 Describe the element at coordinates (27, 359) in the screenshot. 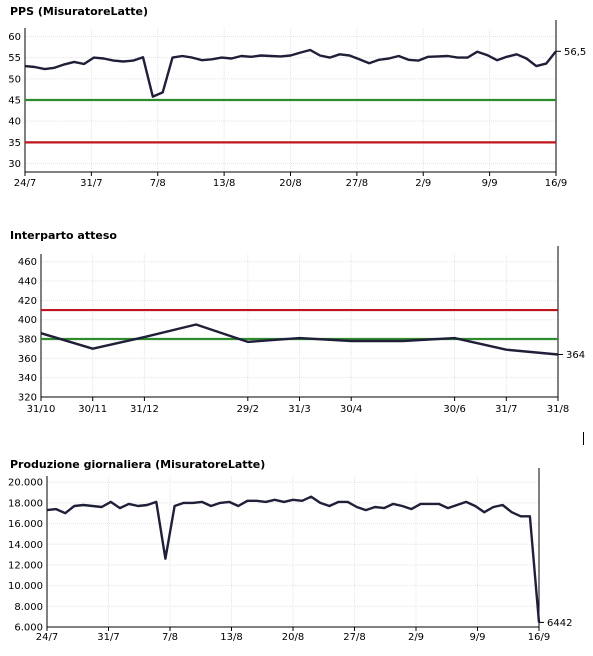

I see `y-tick-label: 360` at that location.